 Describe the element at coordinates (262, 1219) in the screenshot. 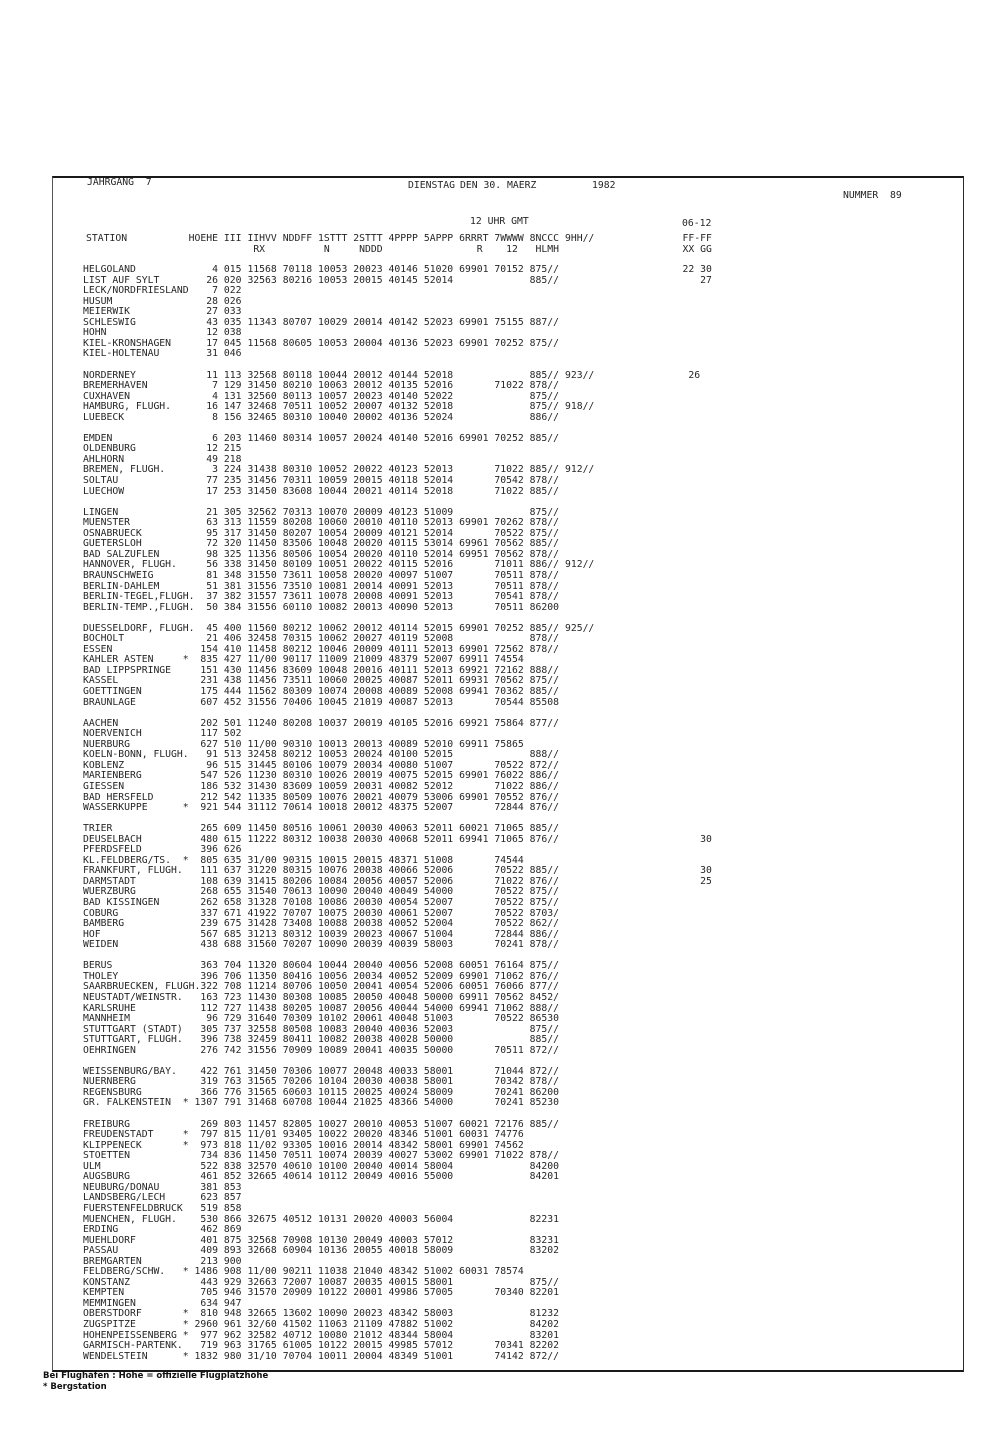

I see `synop-group-iihvv: 32675` at that location.